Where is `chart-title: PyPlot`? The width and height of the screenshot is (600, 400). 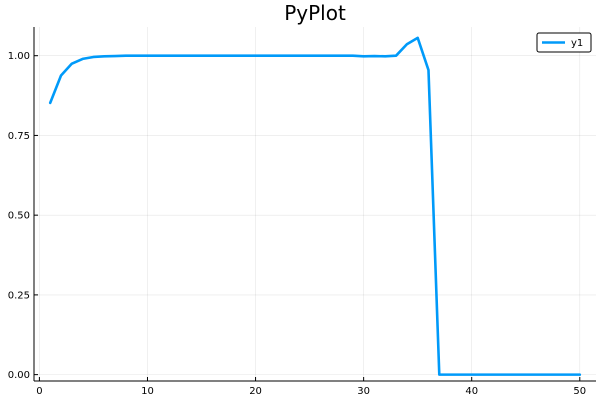 chart-title: PyPlot is located at coordinates (315, 13).